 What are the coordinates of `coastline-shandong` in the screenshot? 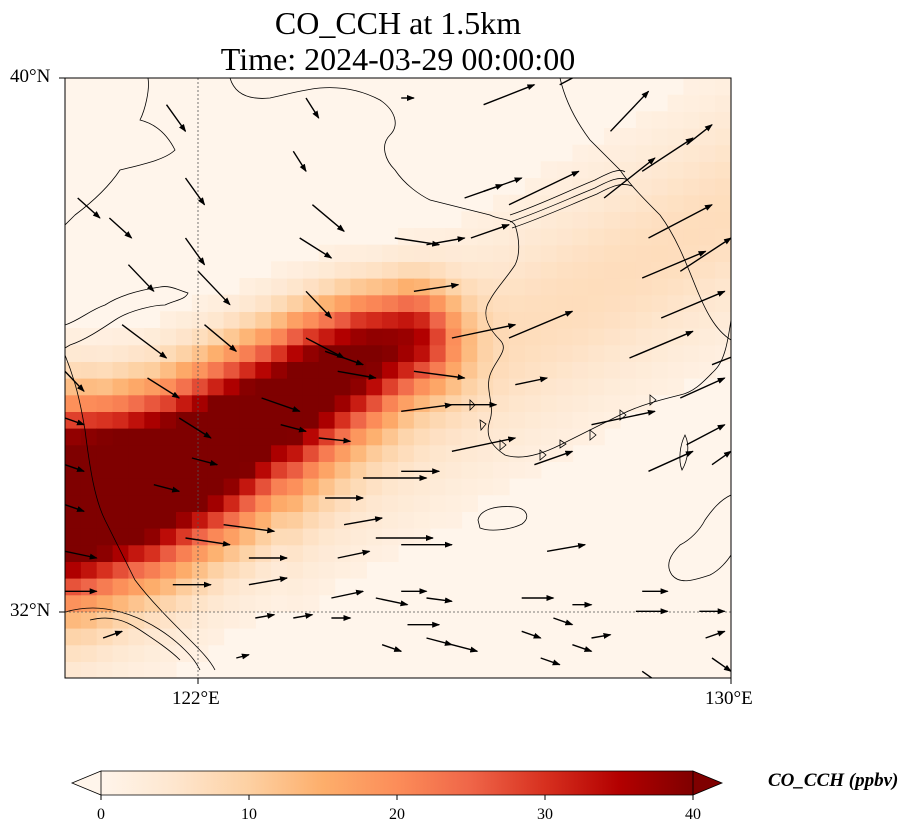 It's located at (127, 317).